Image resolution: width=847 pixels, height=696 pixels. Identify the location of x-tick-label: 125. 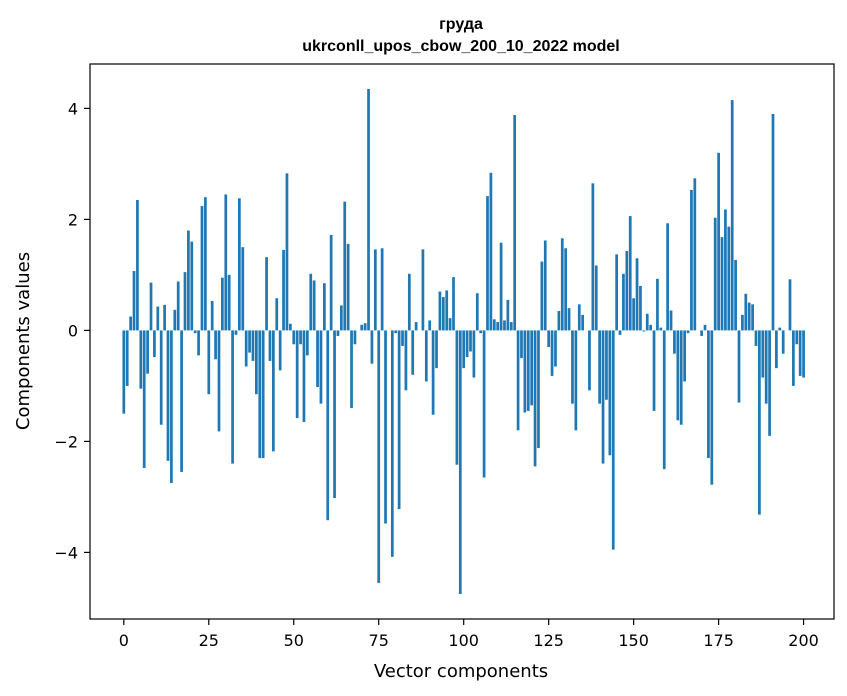
(548, 640).